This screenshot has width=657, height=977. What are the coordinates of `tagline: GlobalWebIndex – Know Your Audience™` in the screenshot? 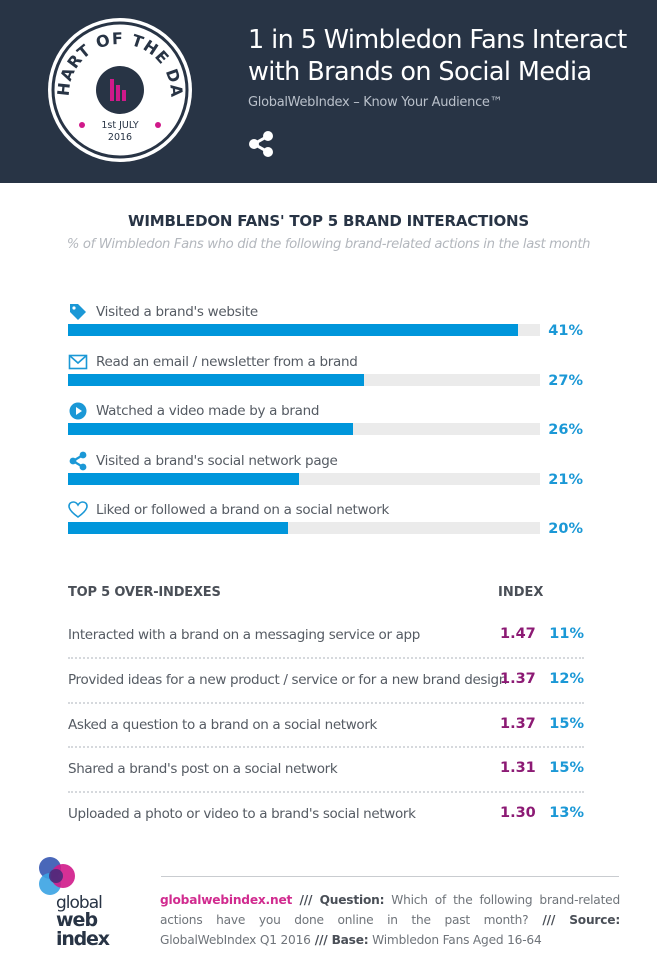 It's located at (375, 102).